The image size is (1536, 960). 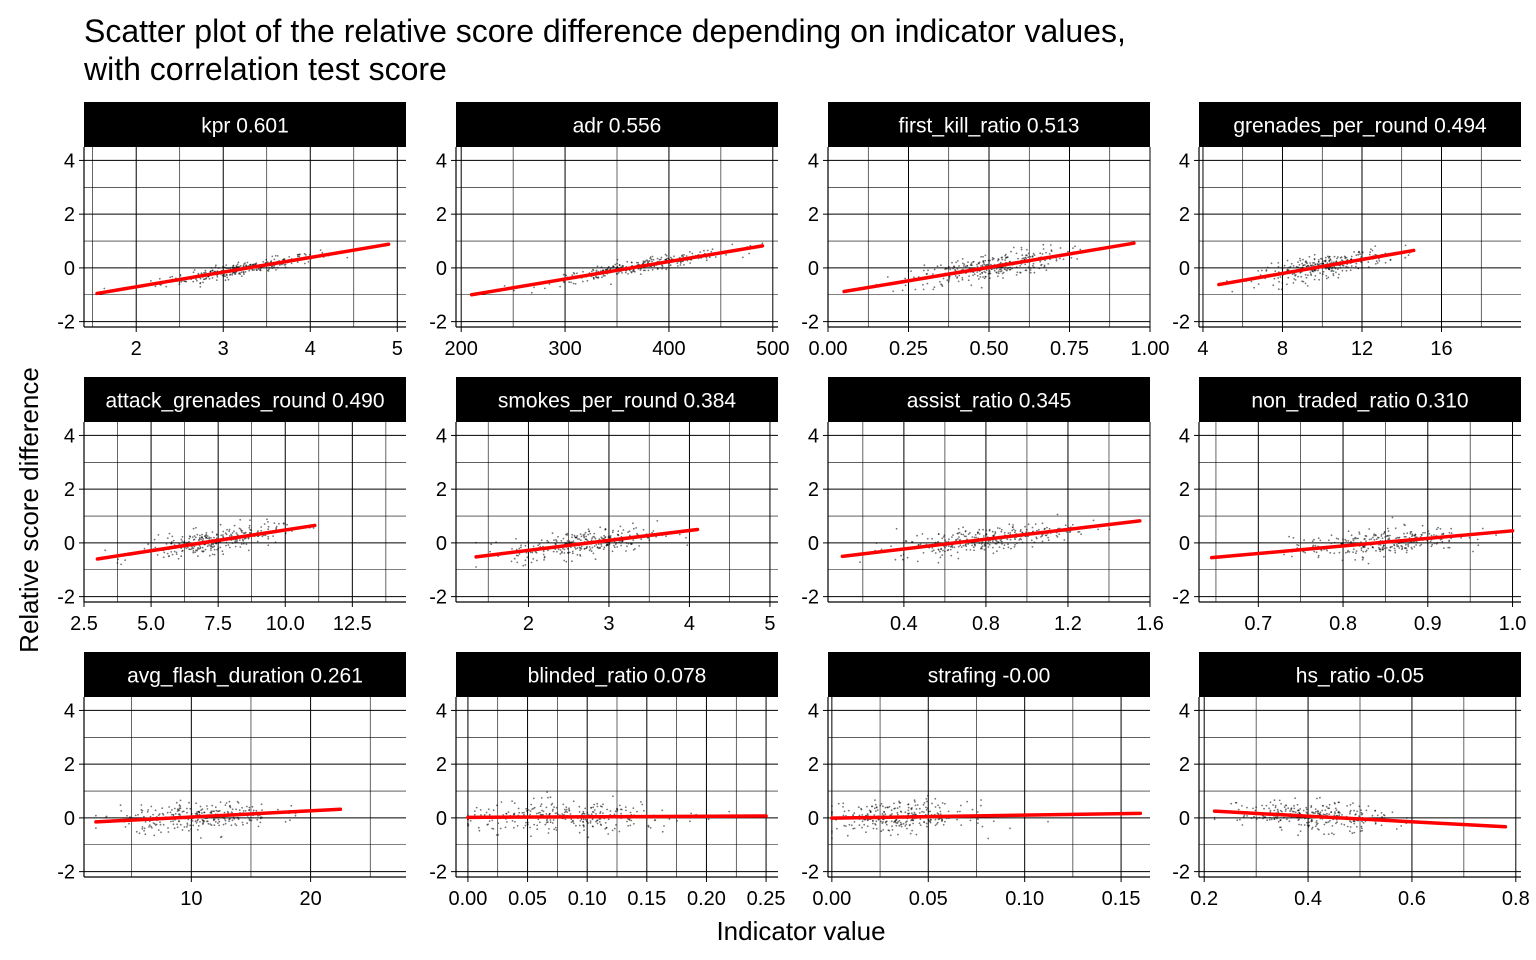 What do you see at coordinates (1428, 624) in the screenshot?
I see `x-tick-label: 0.9` at bounding box center [1428, 624].